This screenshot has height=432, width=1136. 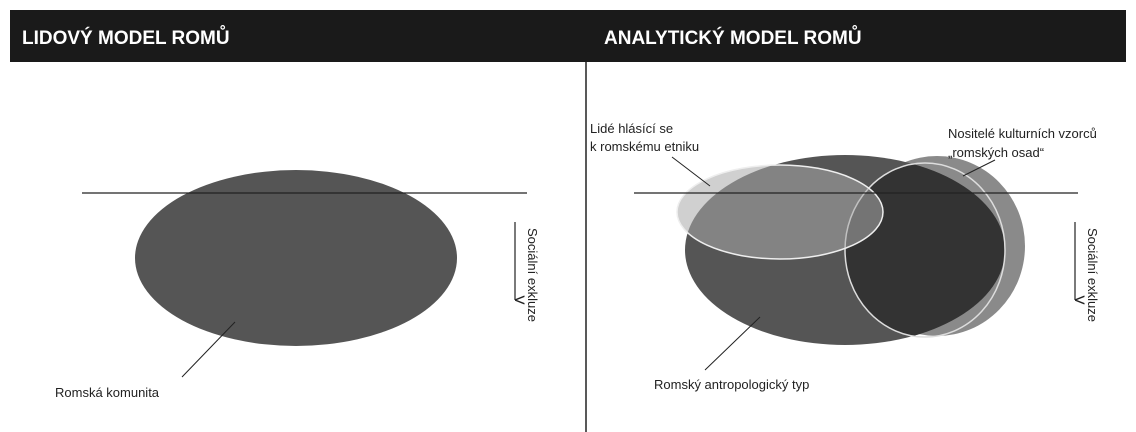 I want to click on culture-label: Nositelé kulturních vzorců, so click(x=1022, y=133).